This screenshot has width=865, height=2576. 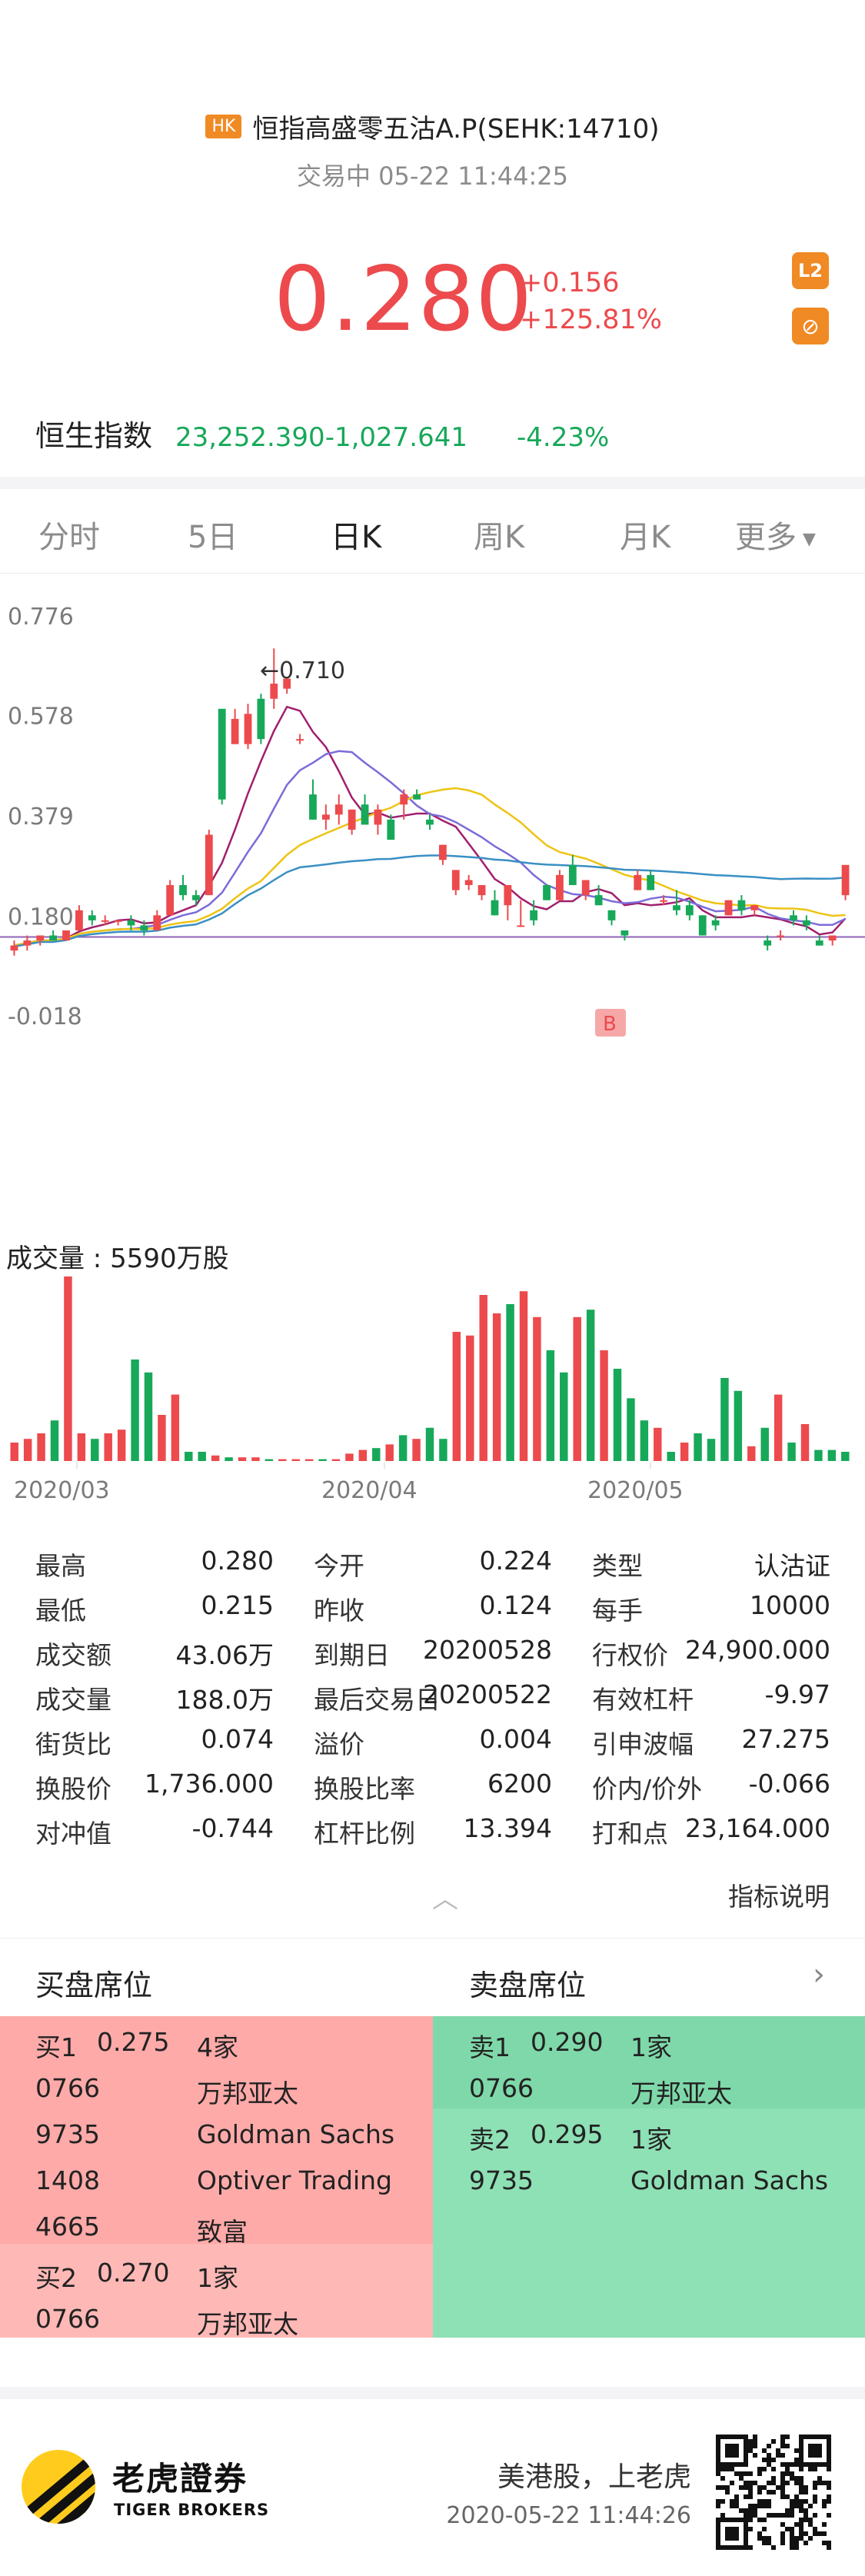 I want to click on stat-label: 成交量, so click(x=73, y=1700).